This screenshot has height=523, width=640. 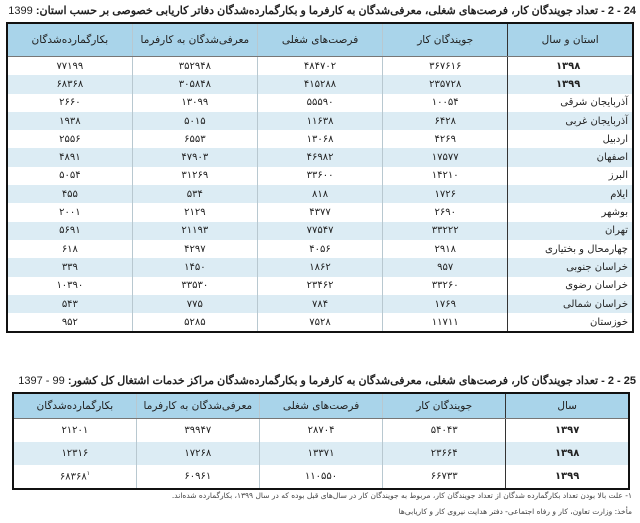 I want to click on table-row: ۱۳۹۸ ۲۳۶۶۴ ۱۳۳۷۱ ۱۷۲۶۸ ۱۲۳۱۶, so click(x=320, y=453).